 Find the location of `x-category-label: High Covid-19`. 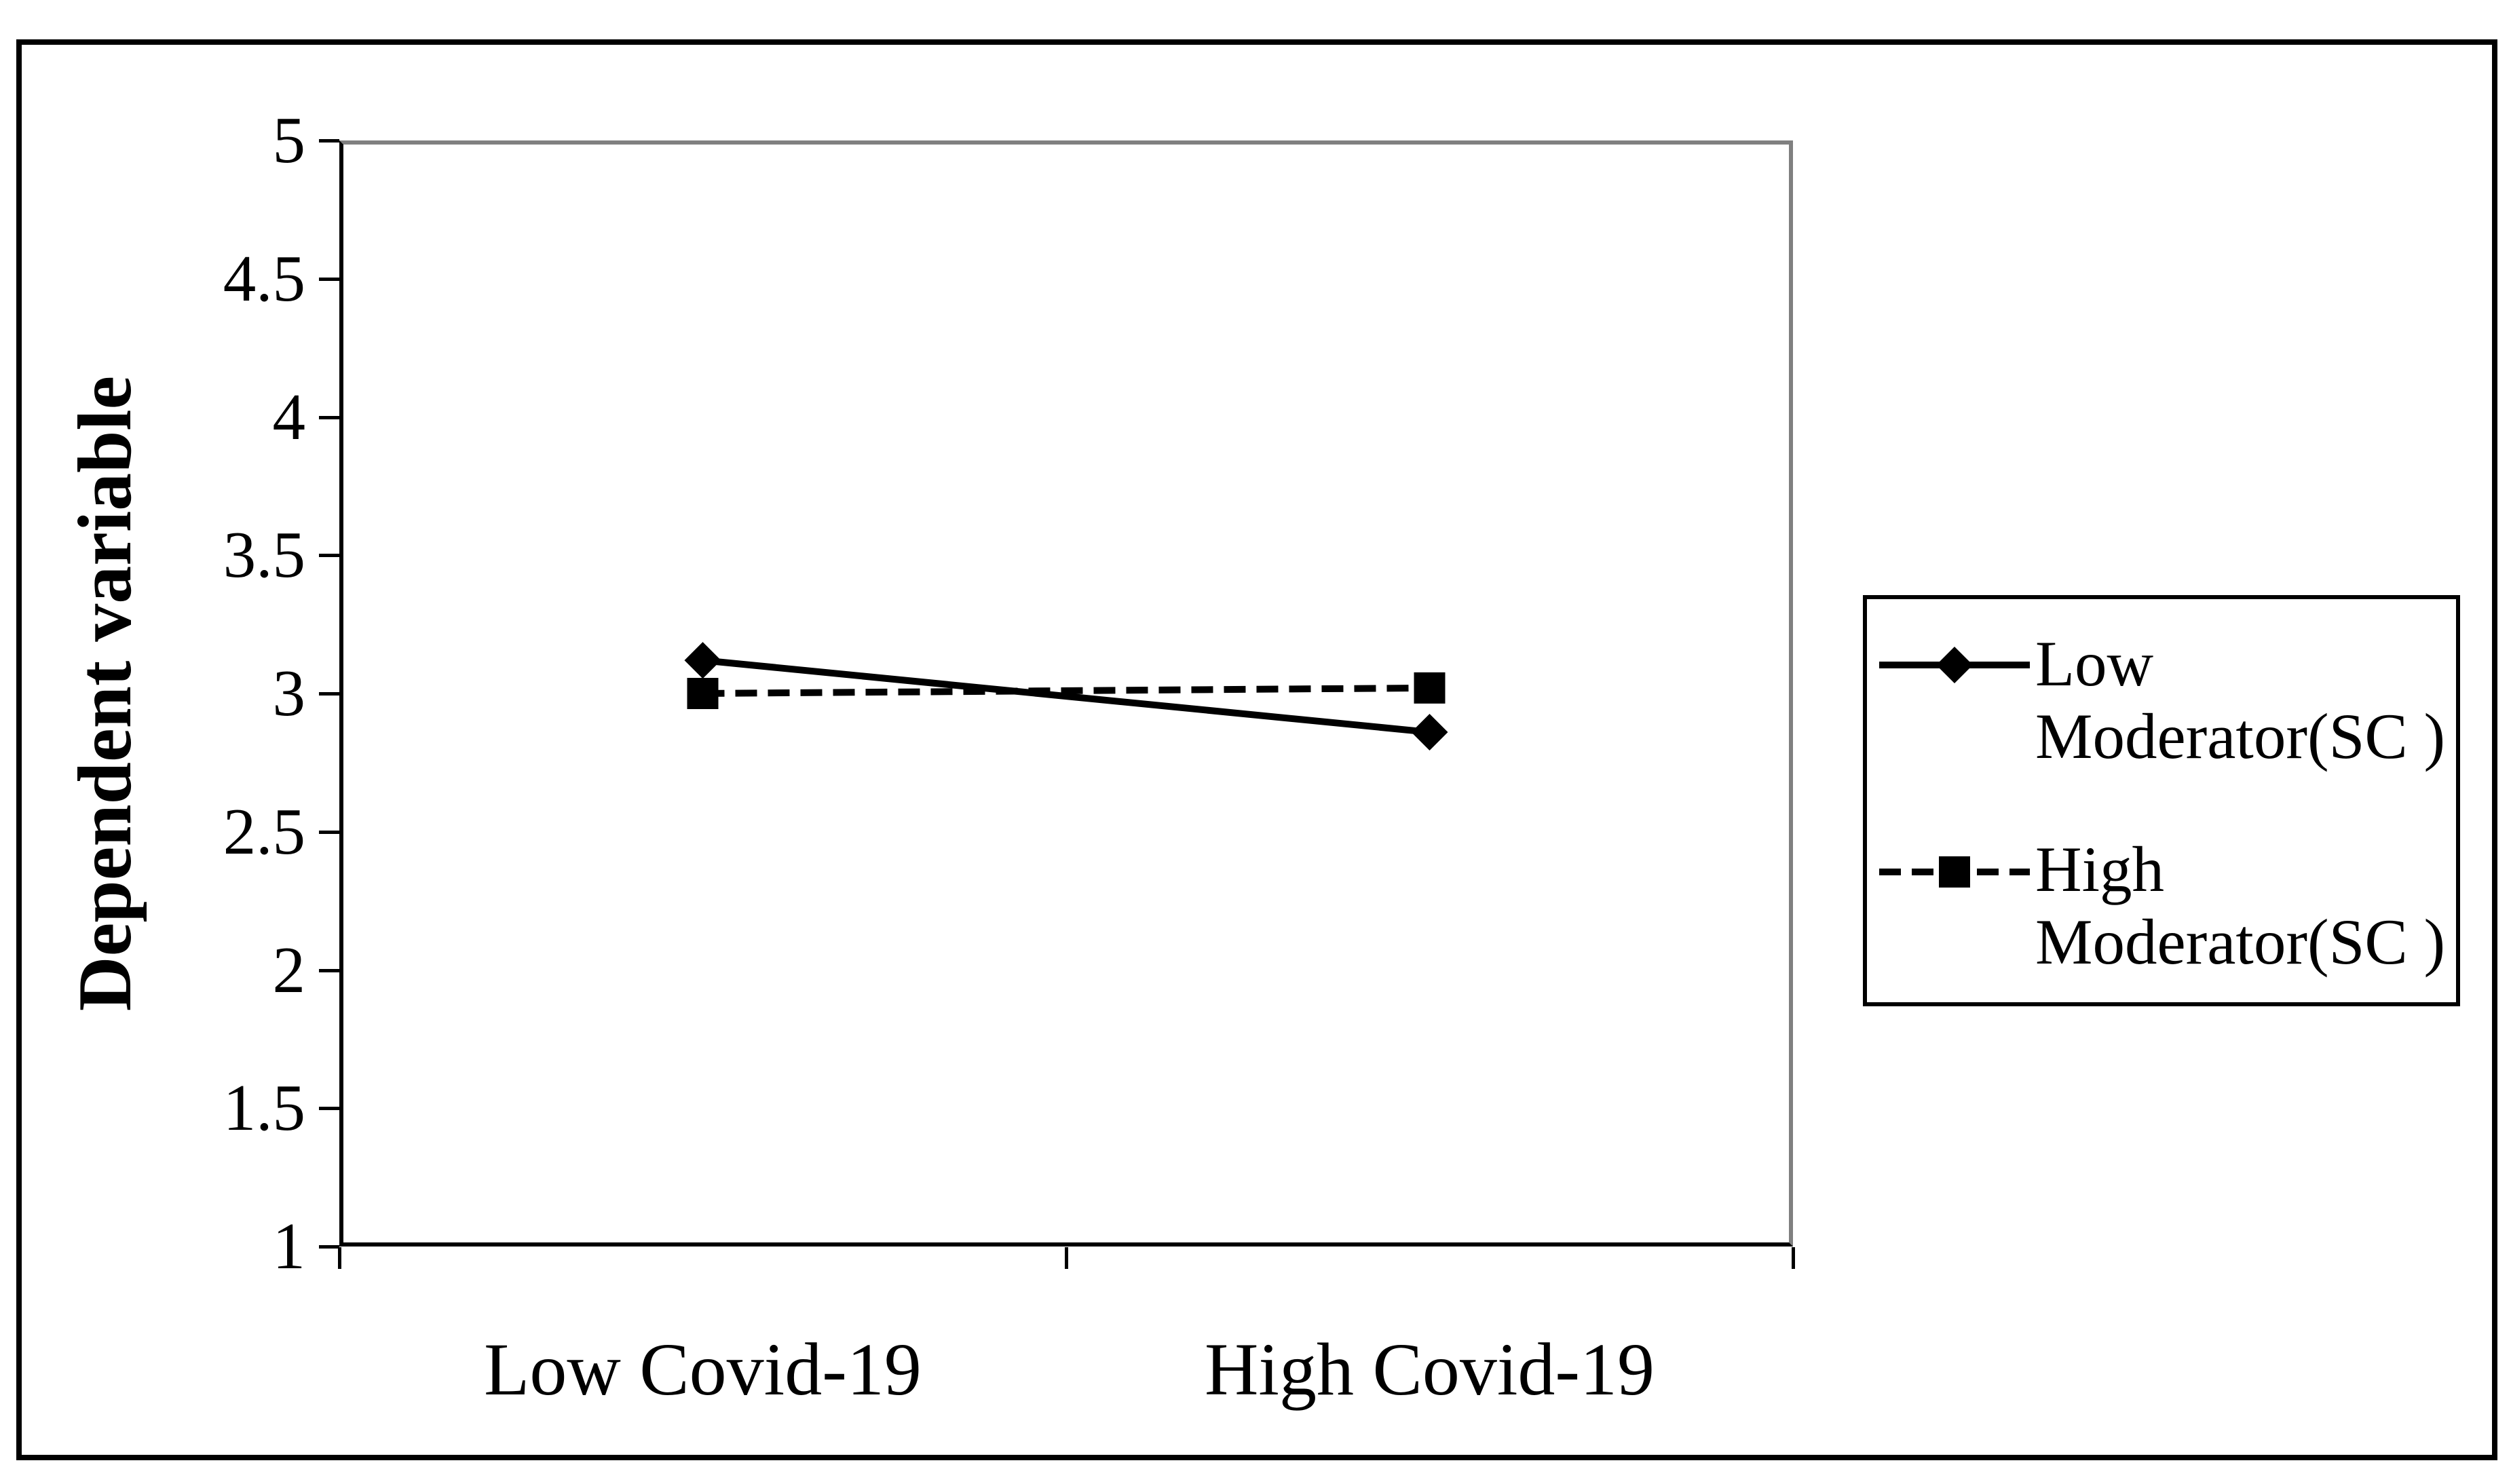

x-category-label: High Covid-19 is located at coordinates (1429, 1369).